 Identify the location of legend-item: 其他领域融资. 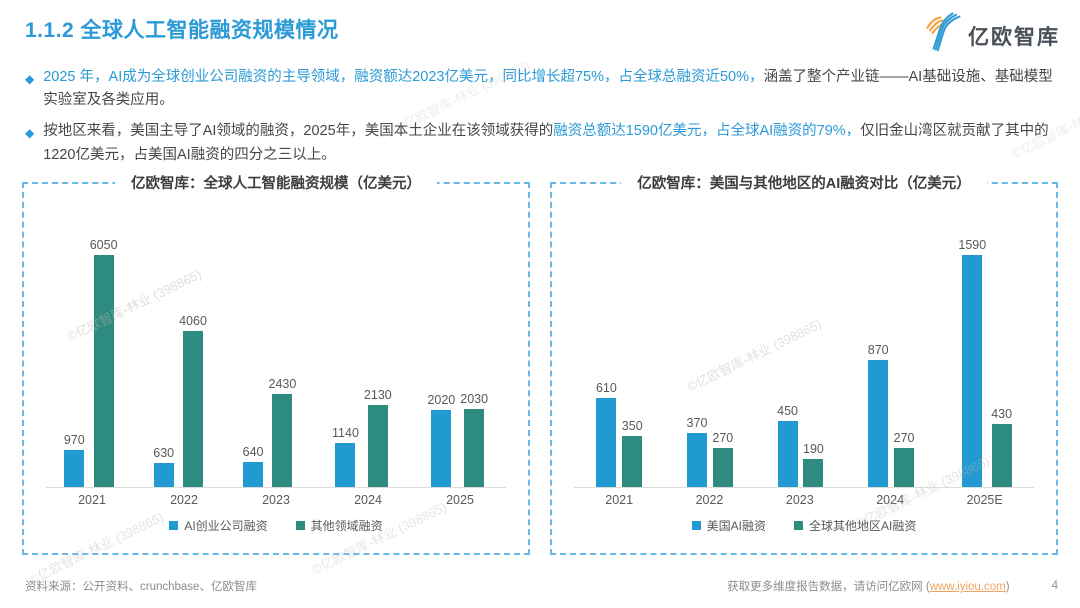
(339, 525).